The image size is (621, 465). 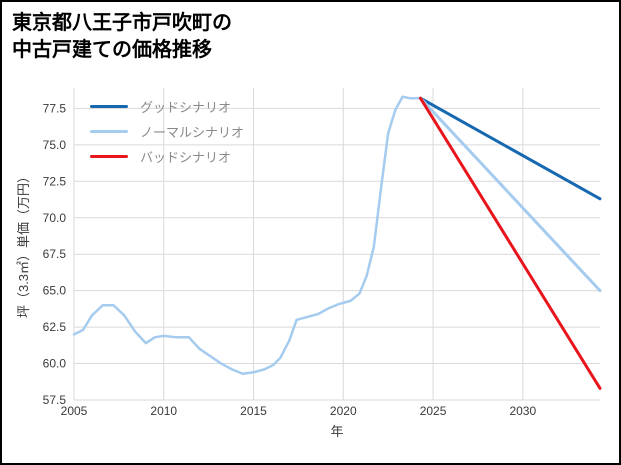 I want to click on y-tick-label: 62.5, so click(x=55, y=327).